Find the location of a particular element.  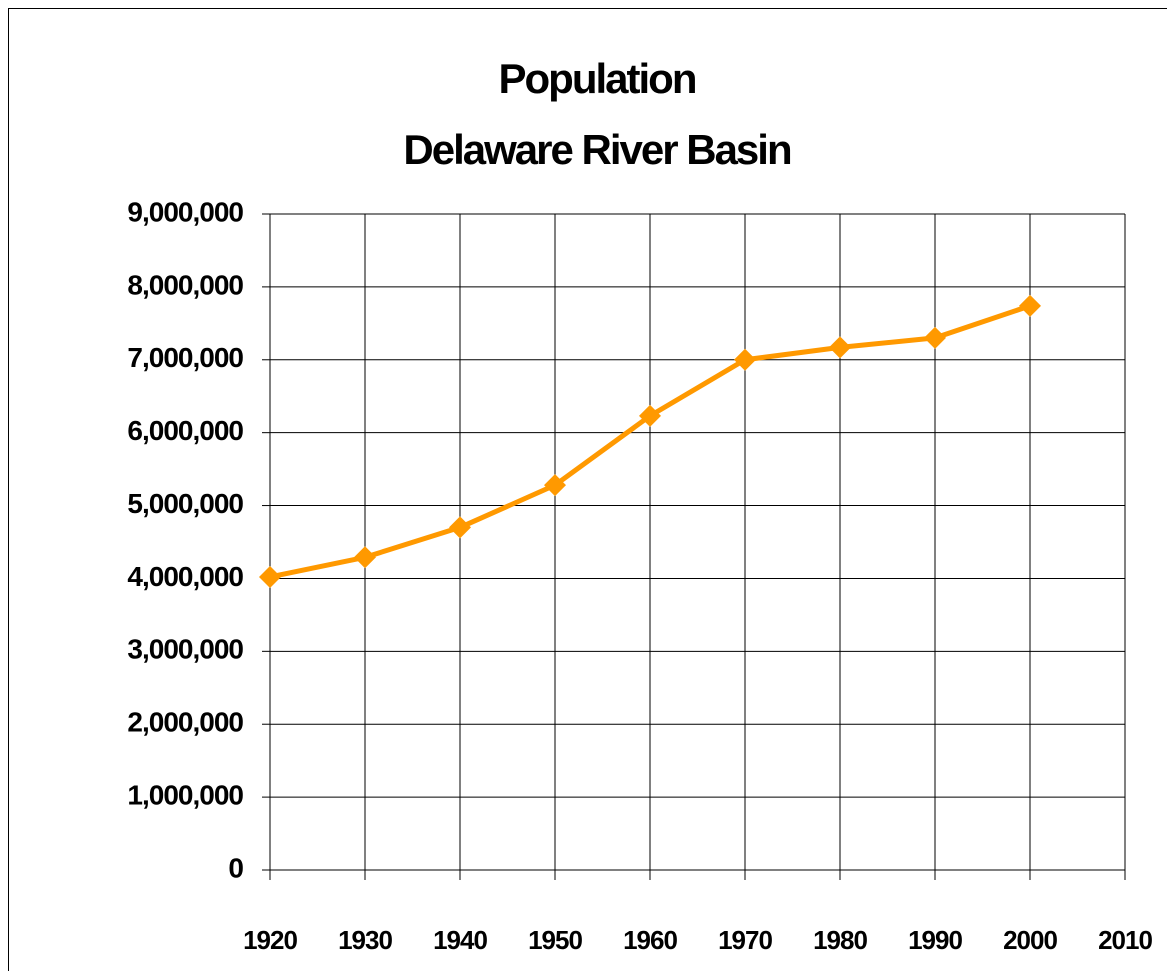

x-tick-label: 1990 is located at coordinates (935, 940).